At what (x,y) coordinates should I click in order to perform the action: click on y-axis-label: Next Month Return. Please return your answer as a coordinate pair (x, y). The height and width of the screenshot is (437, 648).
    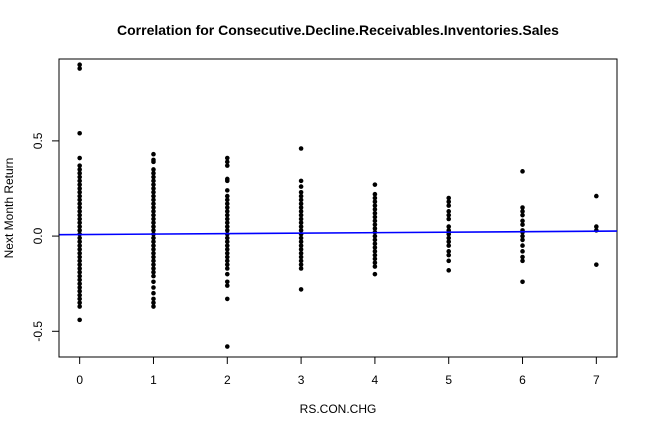
    Looking at the image, I should click on (9, 208).